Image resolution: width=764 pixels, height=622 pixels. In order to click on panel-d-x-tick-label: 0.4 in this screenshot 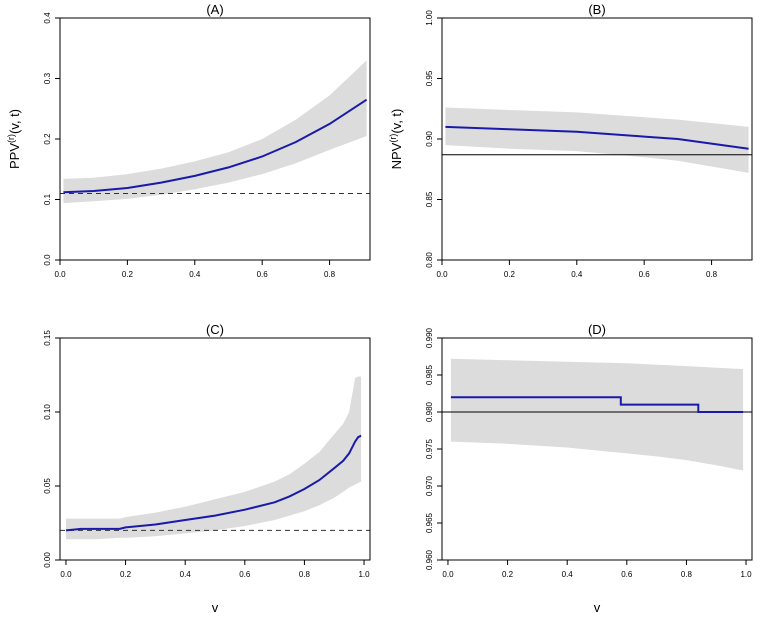, I will do `click(568, 574)`.